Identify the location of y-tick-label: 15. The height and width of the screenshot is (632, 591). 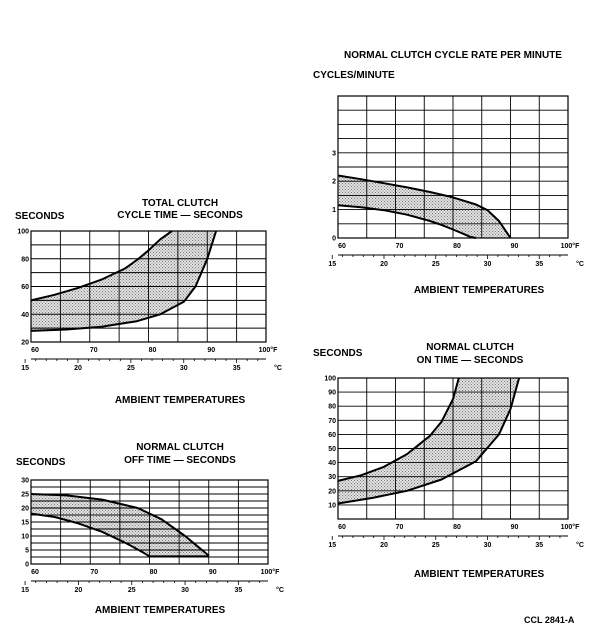
(25, 523).